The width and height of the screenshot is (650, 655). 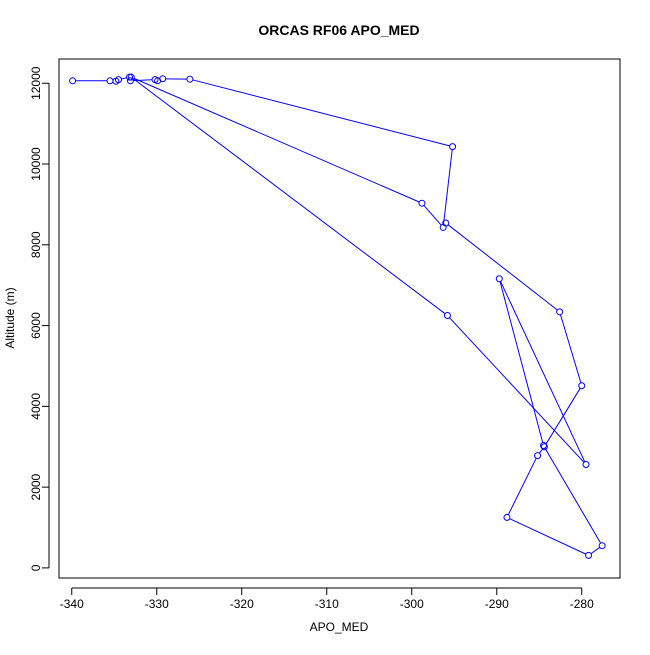 I want to click on chart-title: ORCAS RF06 APO_MED, so click(x=338, y=30).